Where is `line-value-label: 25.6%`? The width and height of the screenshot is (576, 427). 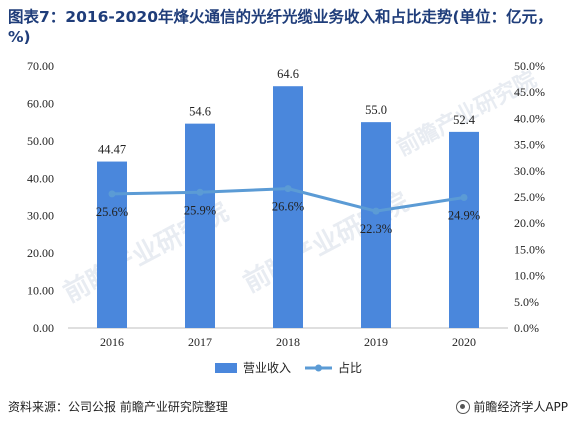
line-value-label: 25.6% is located at coordinates (112, 212).